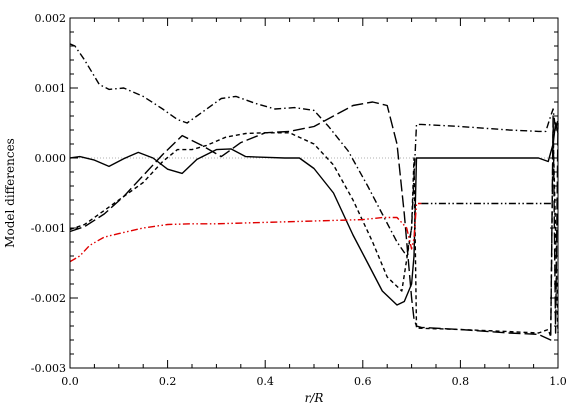 Image resolution: width=581 pixels, height=415 pixels. I want to click on x-tick-label: 0.6, so click(363, 381).